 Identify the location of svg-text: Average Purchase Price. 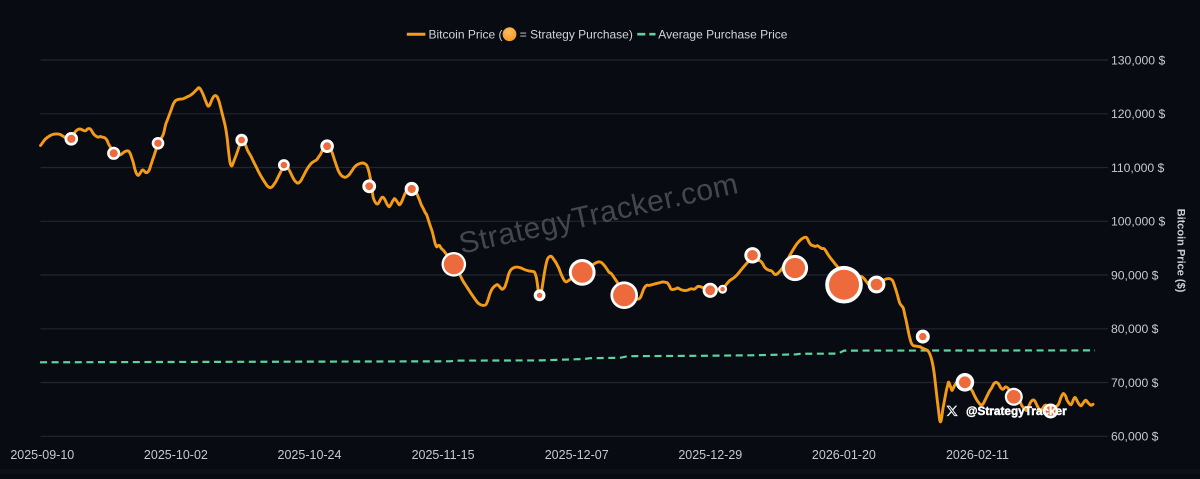
(723, 35).